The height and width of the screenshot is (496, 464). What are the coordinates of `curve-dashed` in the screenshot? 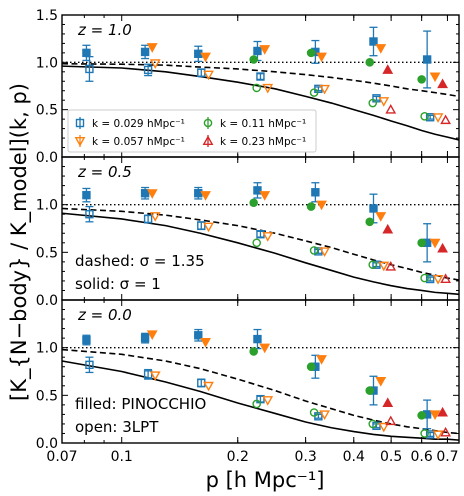 It's located at (260, 244).